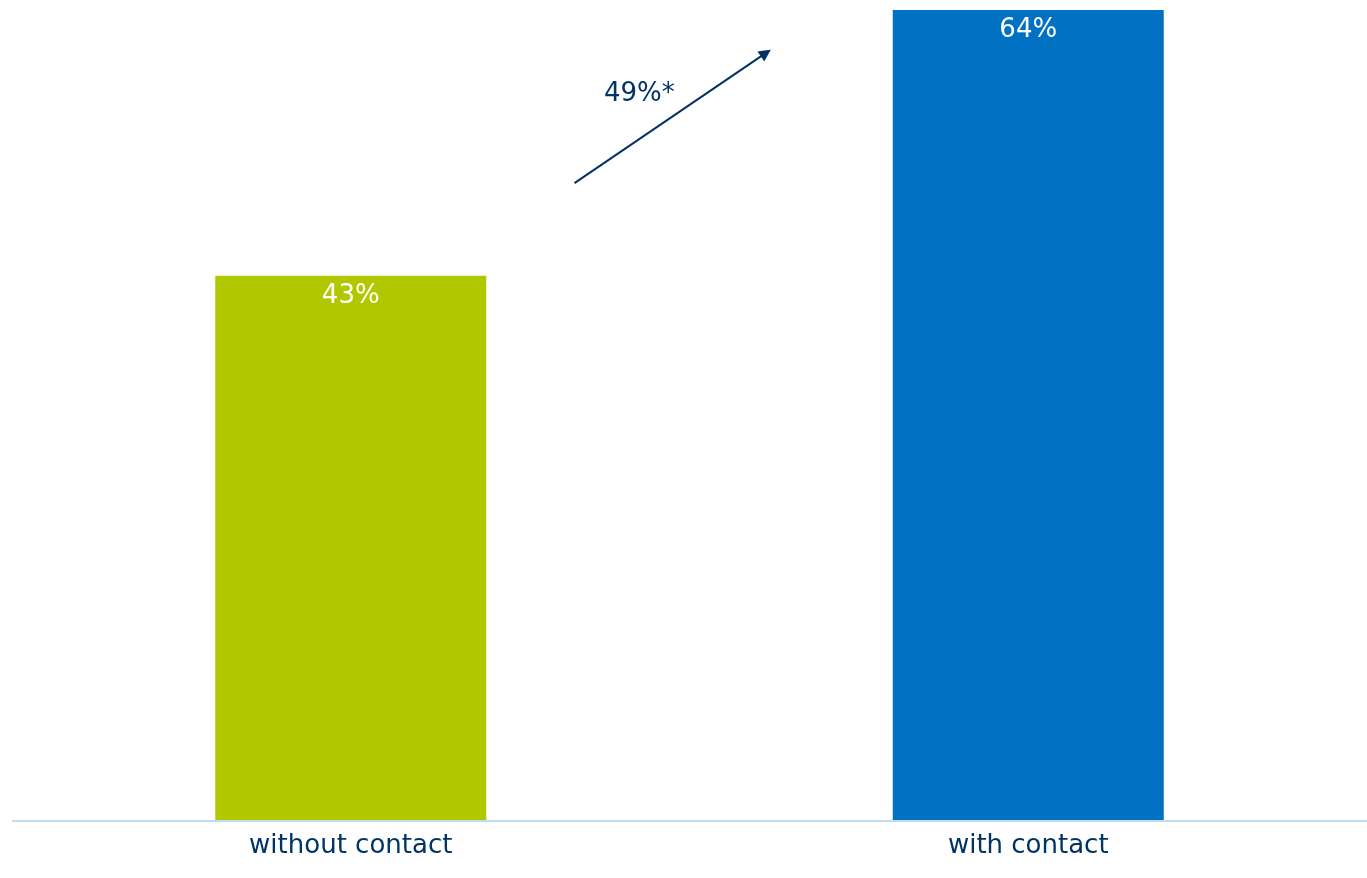 The width and height of the screenshot is (1367, 878). What do you see at coordinates (1028, 843) in the screenshot?
I see `x-tick-label: with contact` at bounding box center [1028, 843].